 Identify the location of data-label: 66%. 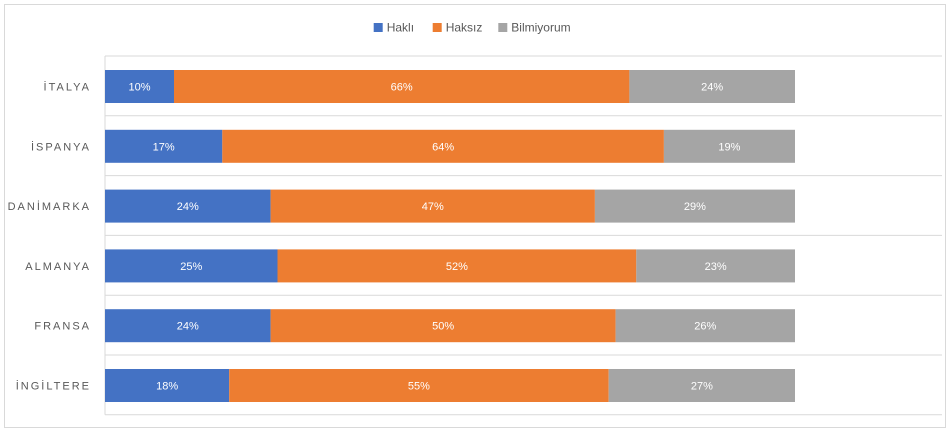
(402, 88).